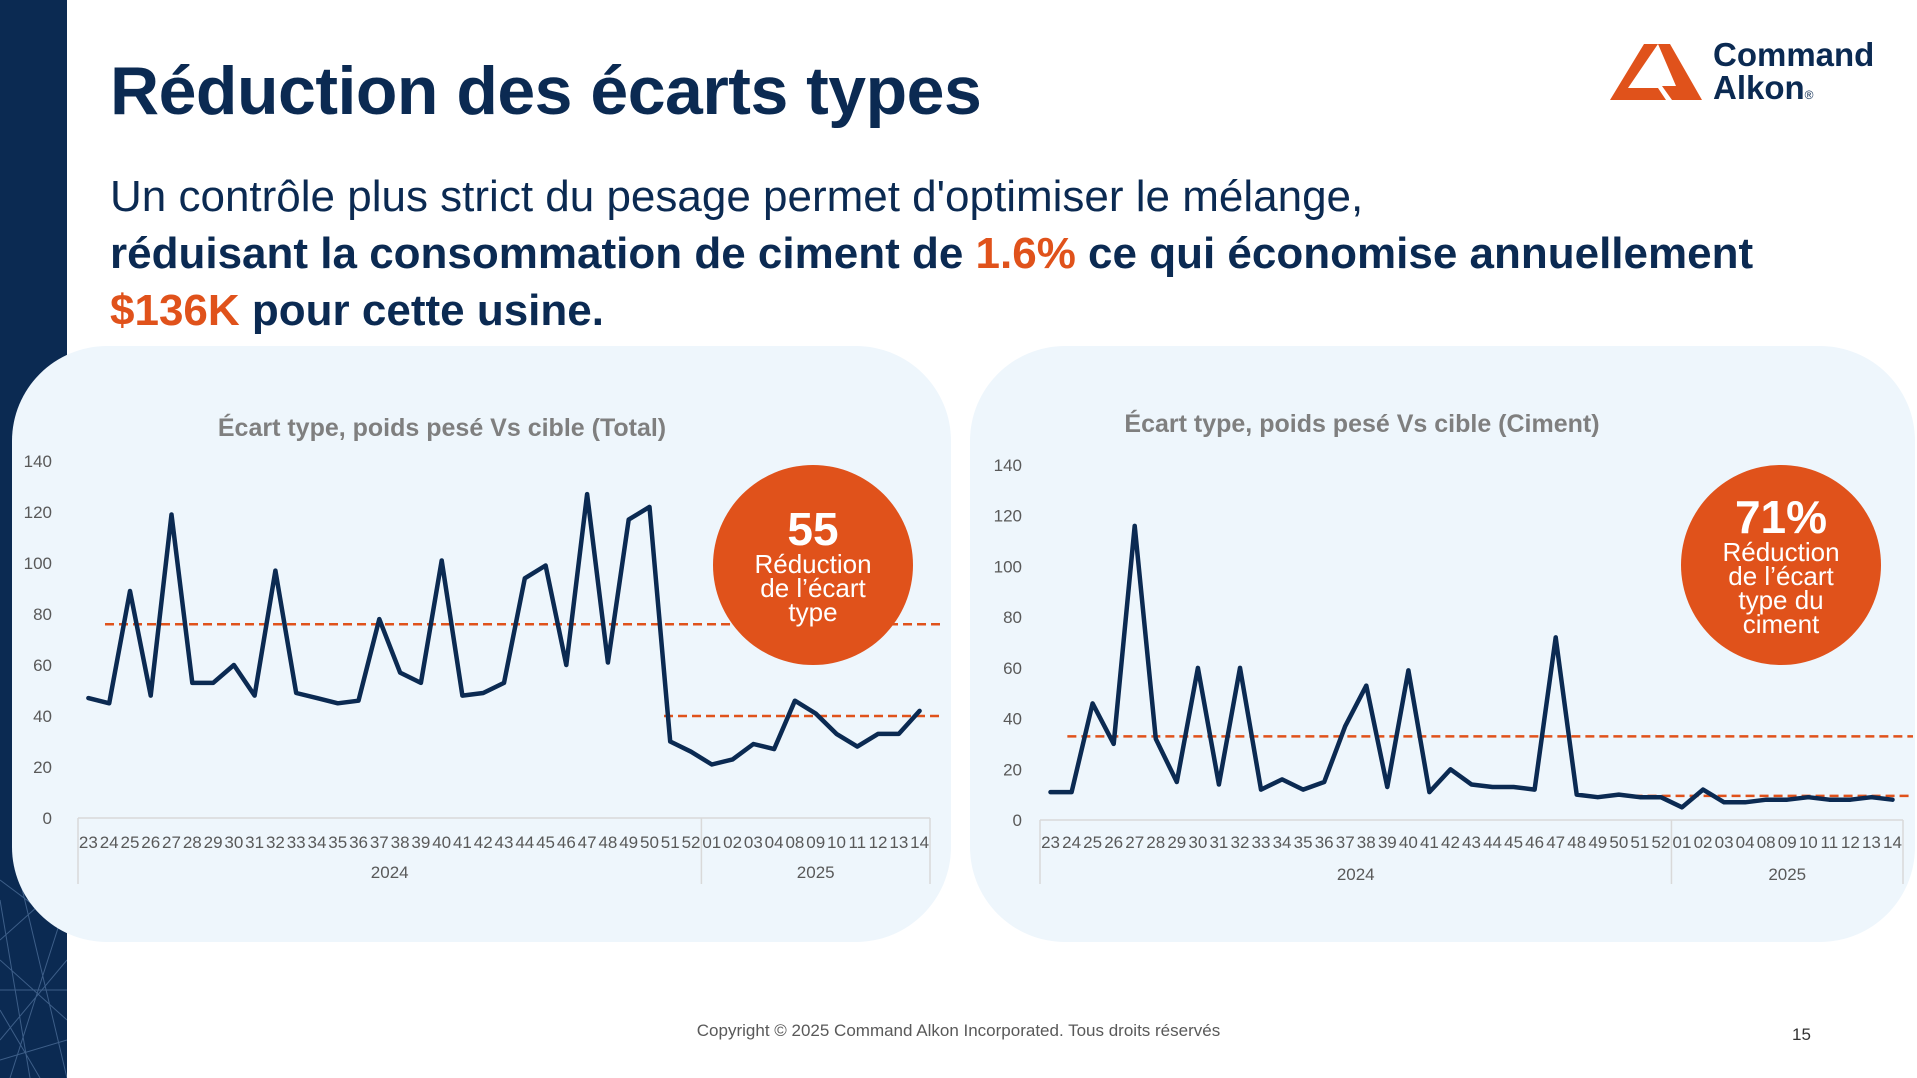 This screenshot has width=1917, height=1078. I want to click on chart-title: Écart type, poids pesé Vs cible (Total), so click(442, 427).